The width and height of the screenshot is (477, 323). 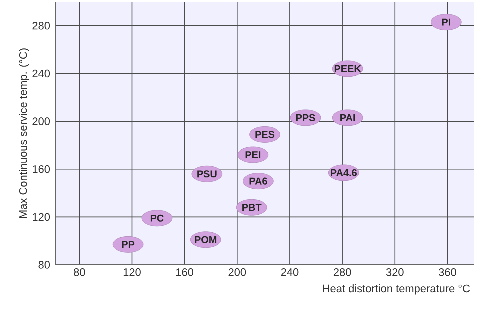 I want to click on x-axis-title: Heat distortion temperature °C, so click(x=396, y=289).